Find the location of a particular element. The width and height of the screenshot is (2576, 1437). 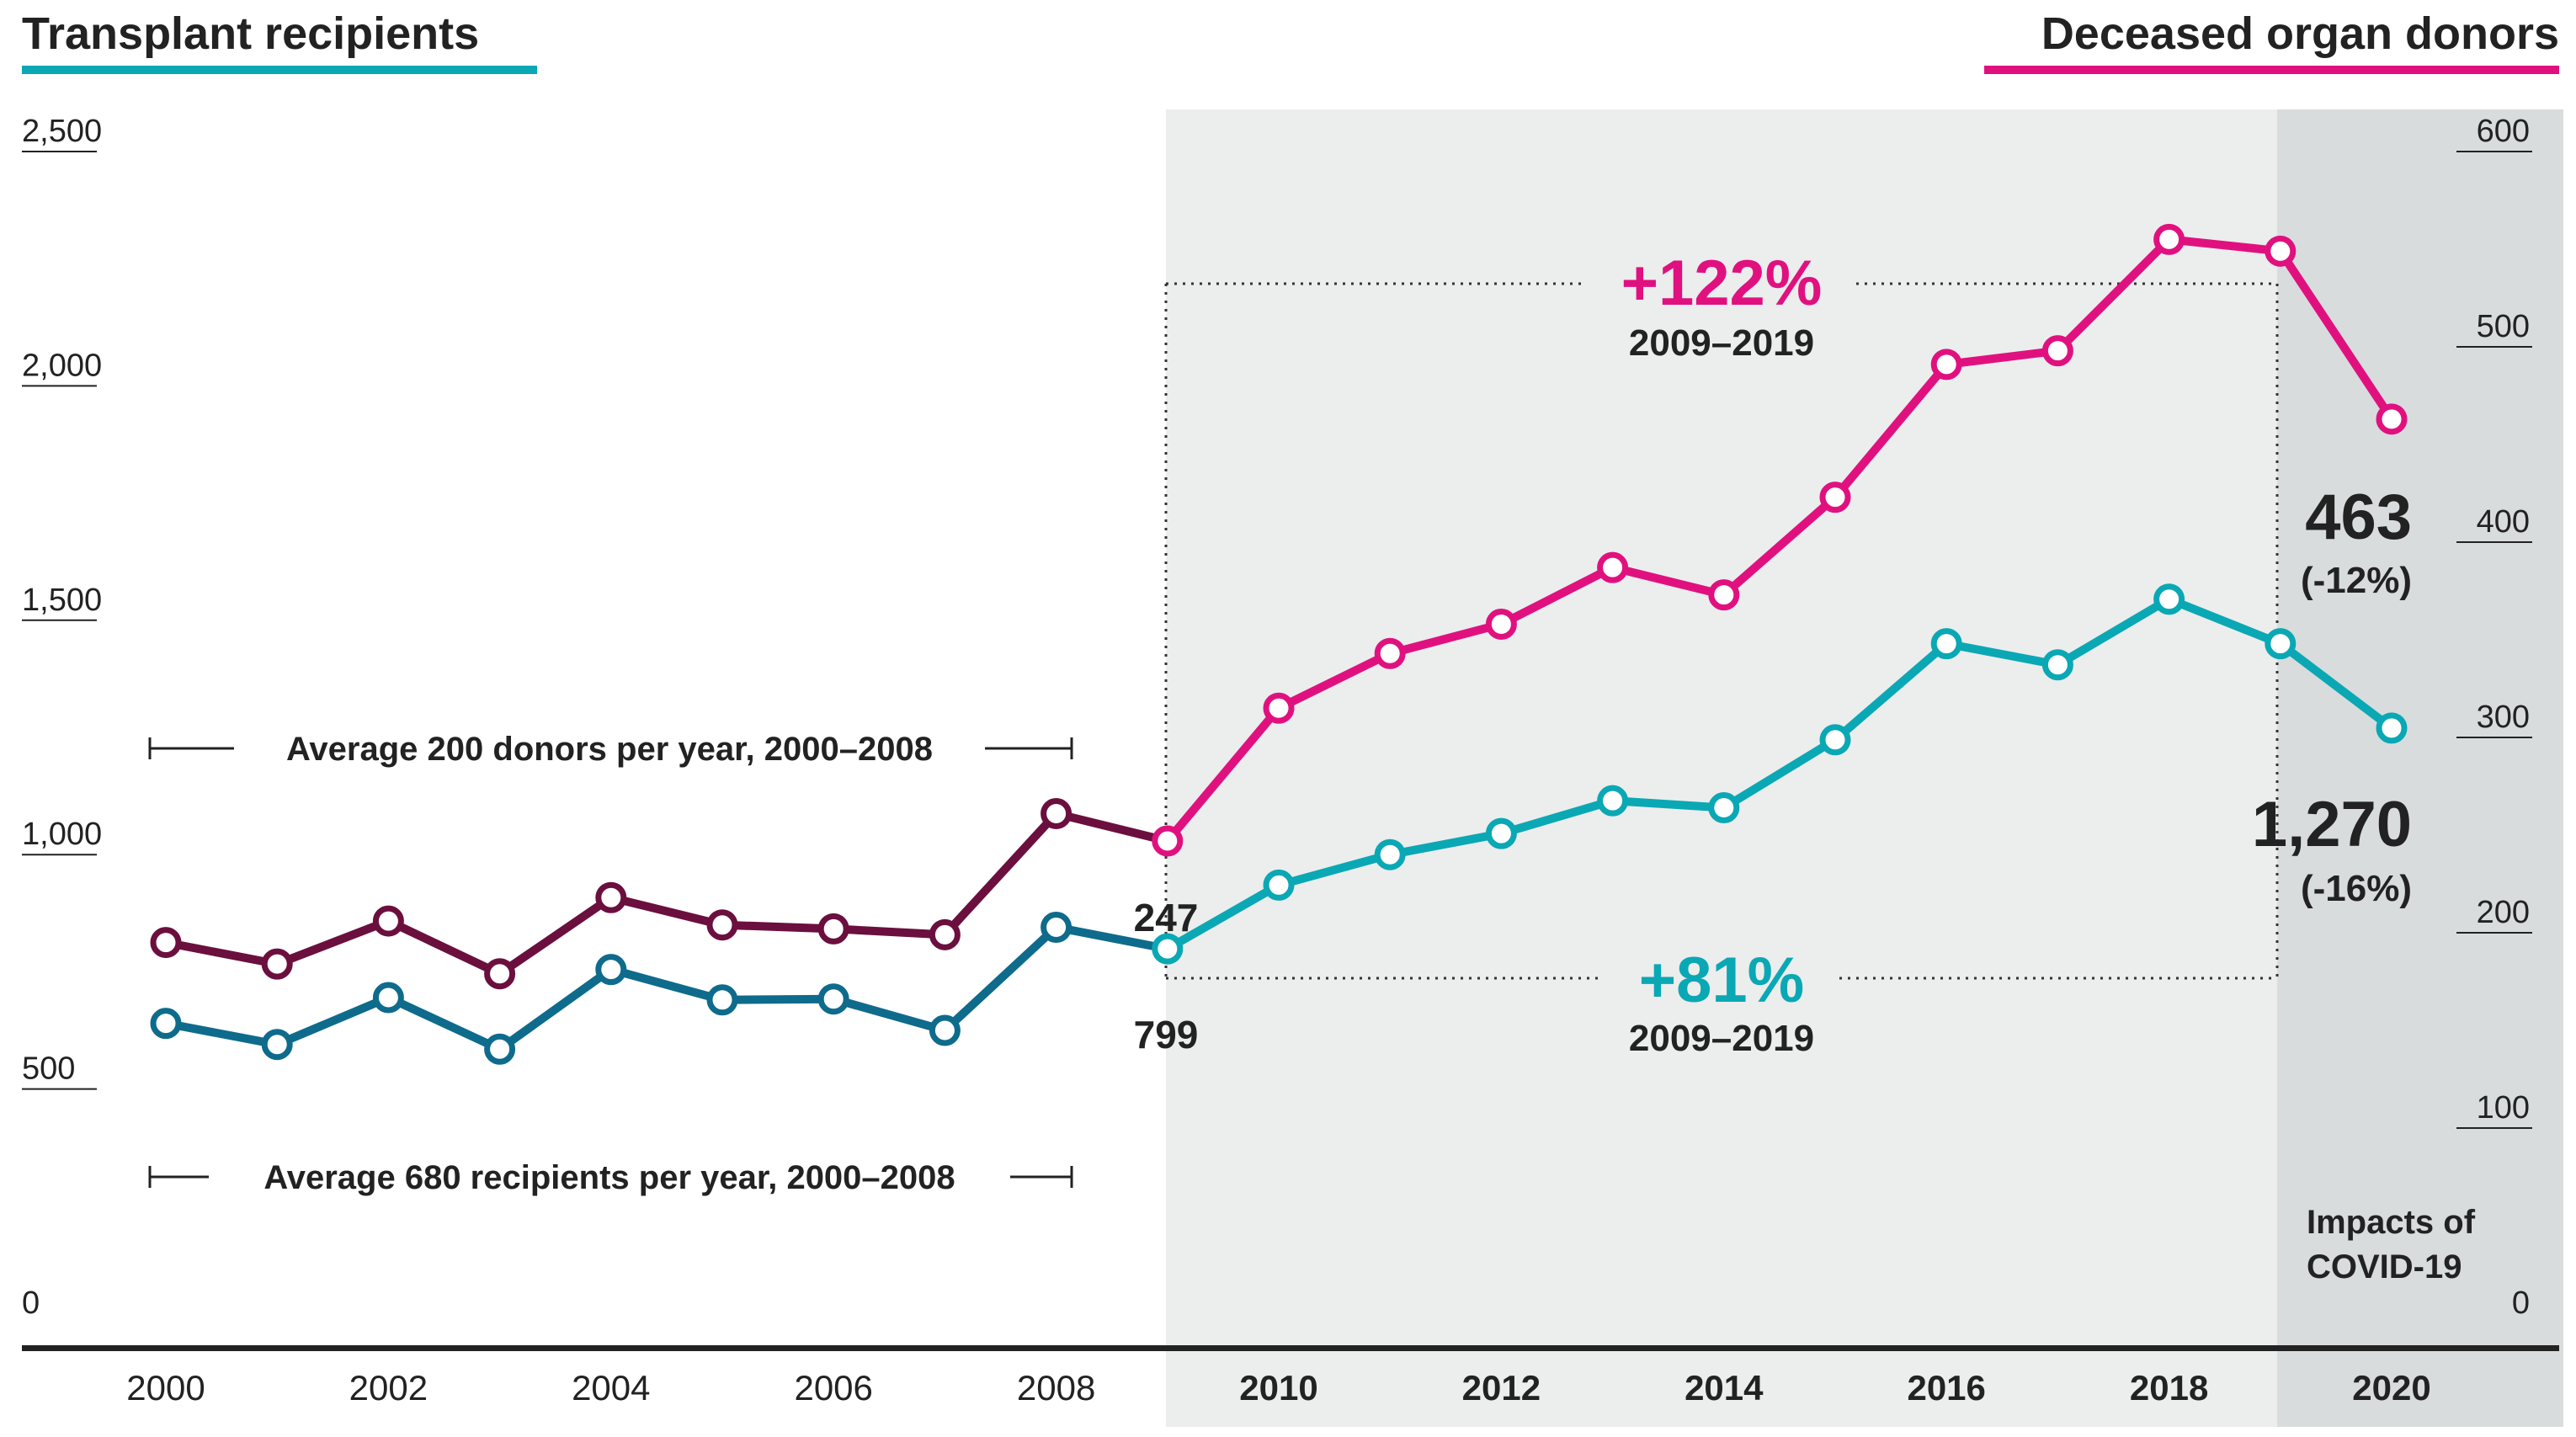

title-left-underline is located at coordinates (280, 70).